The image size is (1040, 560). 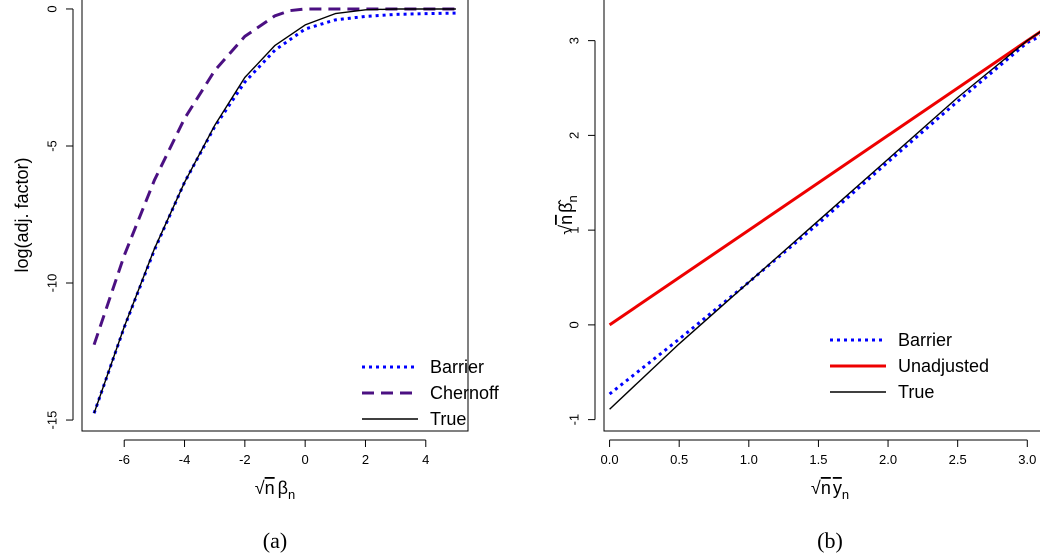 I want to click on chart-b-y-label-sqrt: √, so click(x=566, y=230).